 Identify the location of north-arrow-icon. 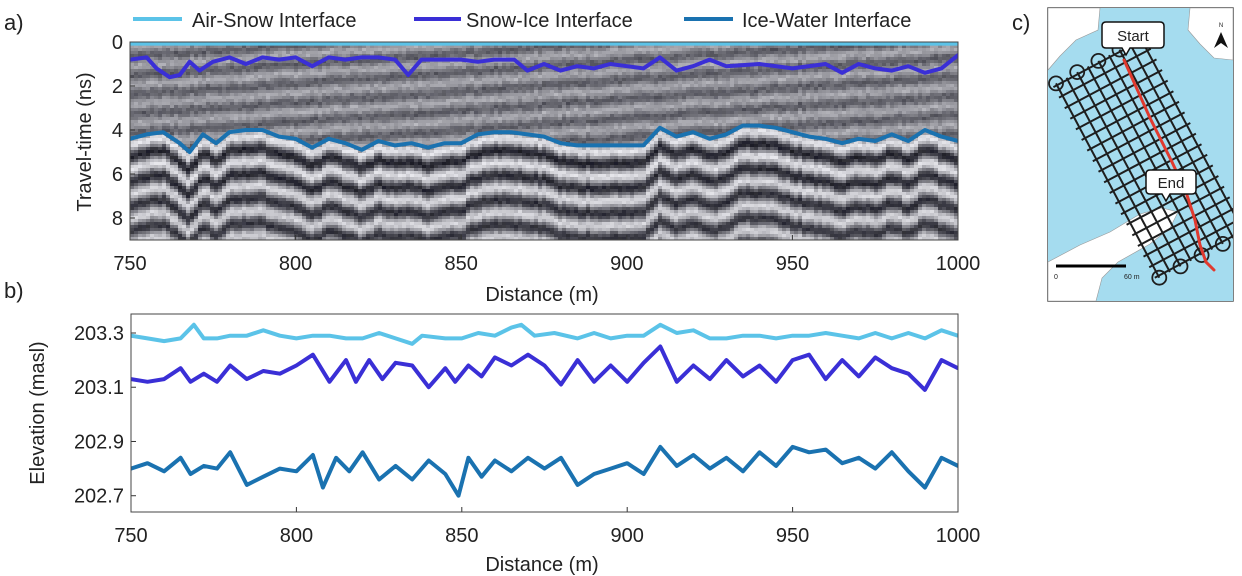
(1221, 40).